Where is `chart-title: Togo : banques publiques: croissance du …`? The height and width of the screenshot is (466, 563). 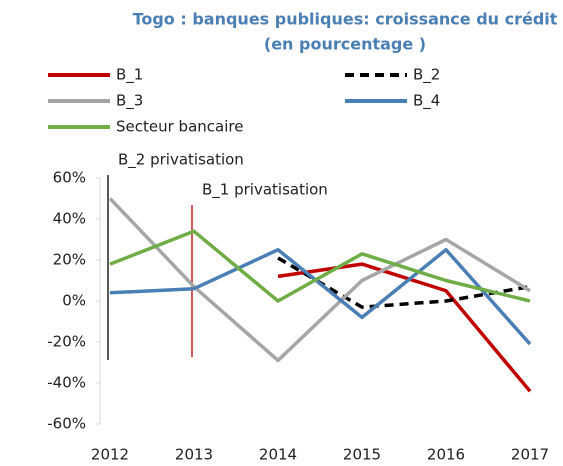 chart-title: Togo : banques publiques: croissance du … is located at coordinates (345, 19).